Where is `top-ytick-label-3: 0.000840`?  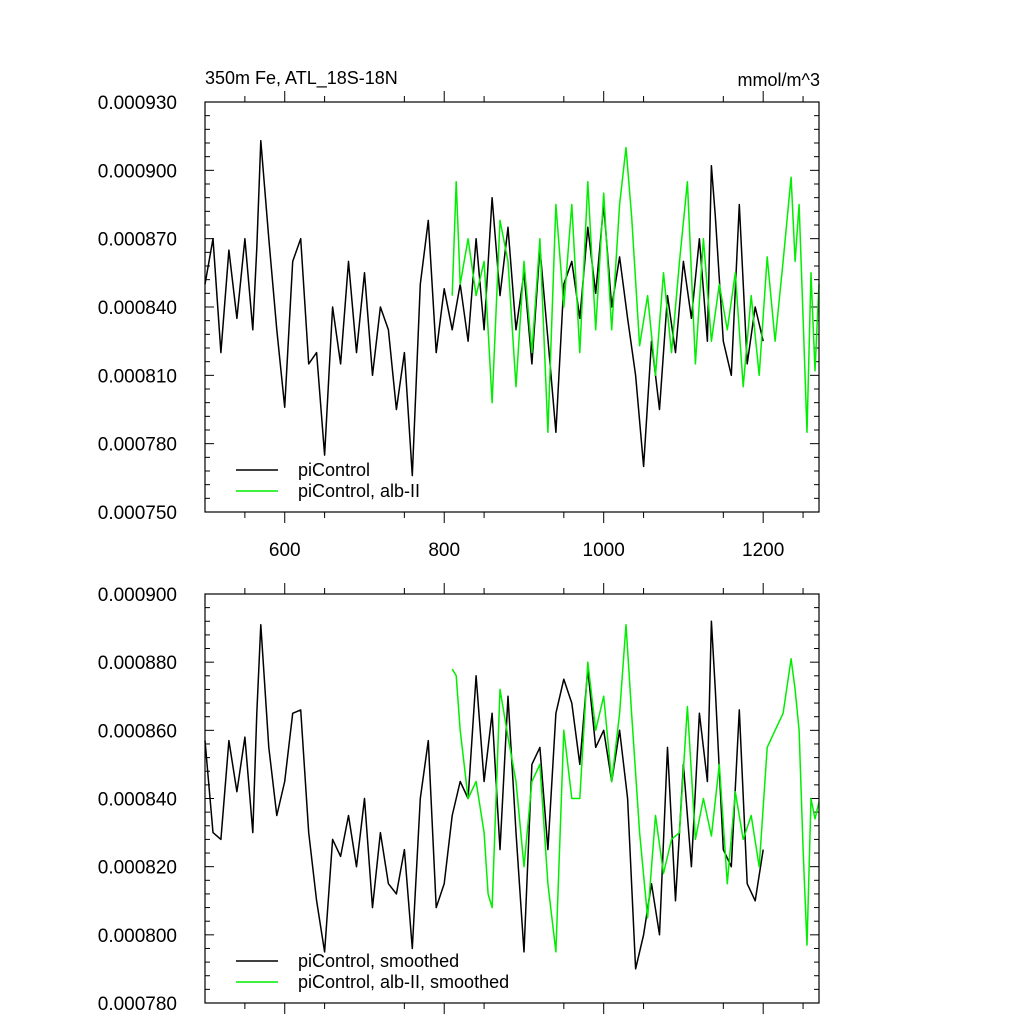 top-ytick-label-3: 0.000840 is located at coordinates (137, 308).